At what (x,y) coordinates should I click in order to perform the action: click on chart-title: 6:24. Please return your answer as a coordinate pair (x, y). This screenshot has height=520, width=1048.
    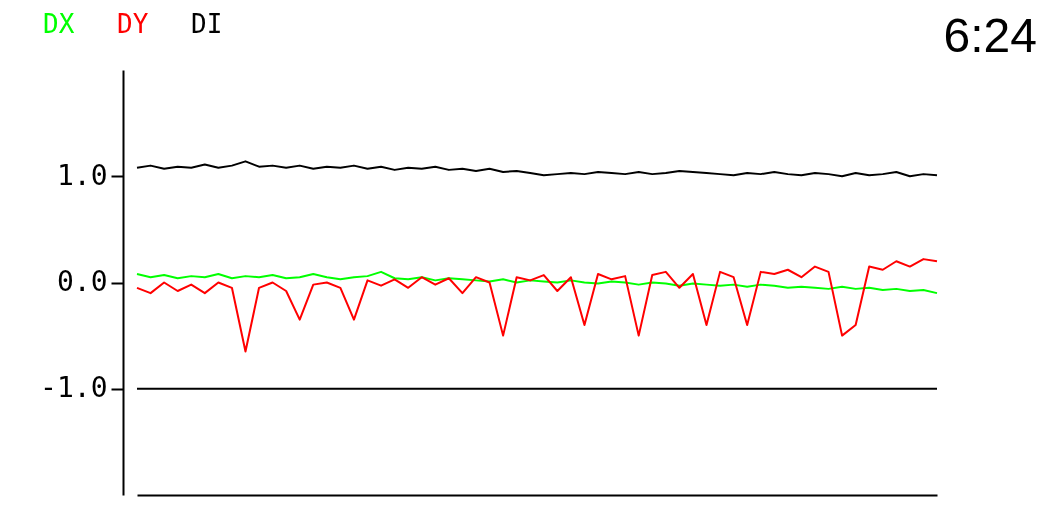
    Looking at the image, I should click on (990, 35).